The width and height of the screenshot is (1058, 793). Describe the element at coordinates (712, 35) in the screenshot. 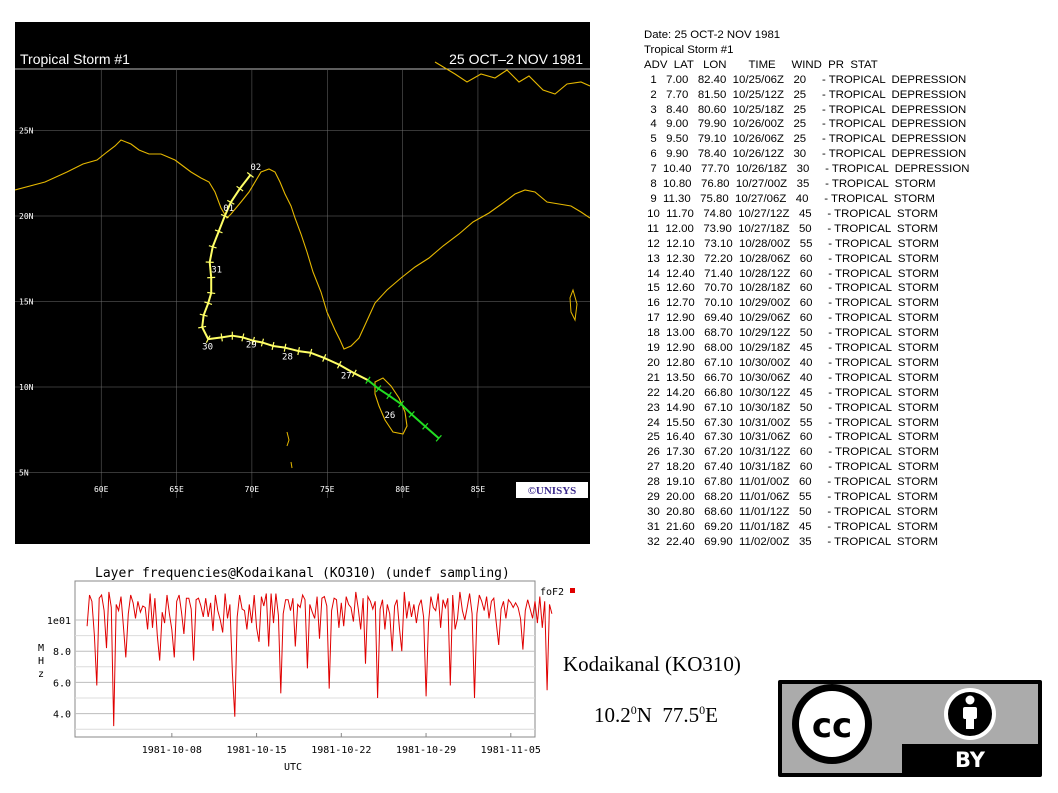

I see `advisory-date: Date: 25 OCT-2 NOV 1981` at that location.